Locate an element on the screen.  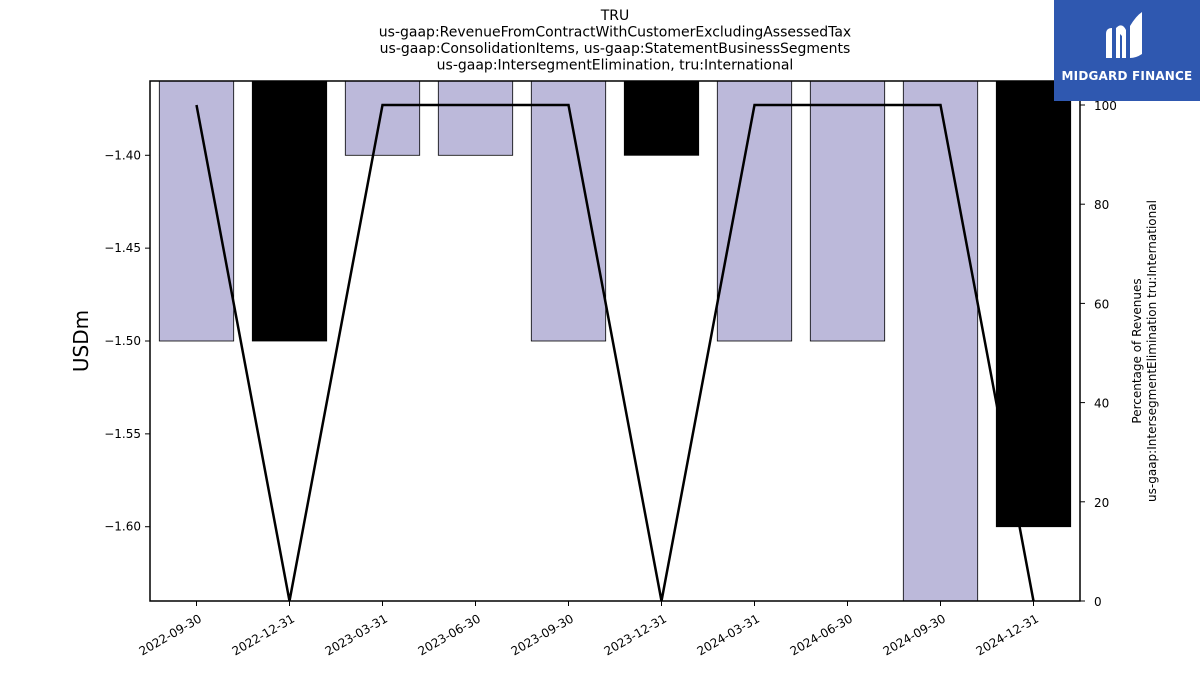
right-y-axis-label: Percentage of Revenues is located at coordinates (1137, 350).